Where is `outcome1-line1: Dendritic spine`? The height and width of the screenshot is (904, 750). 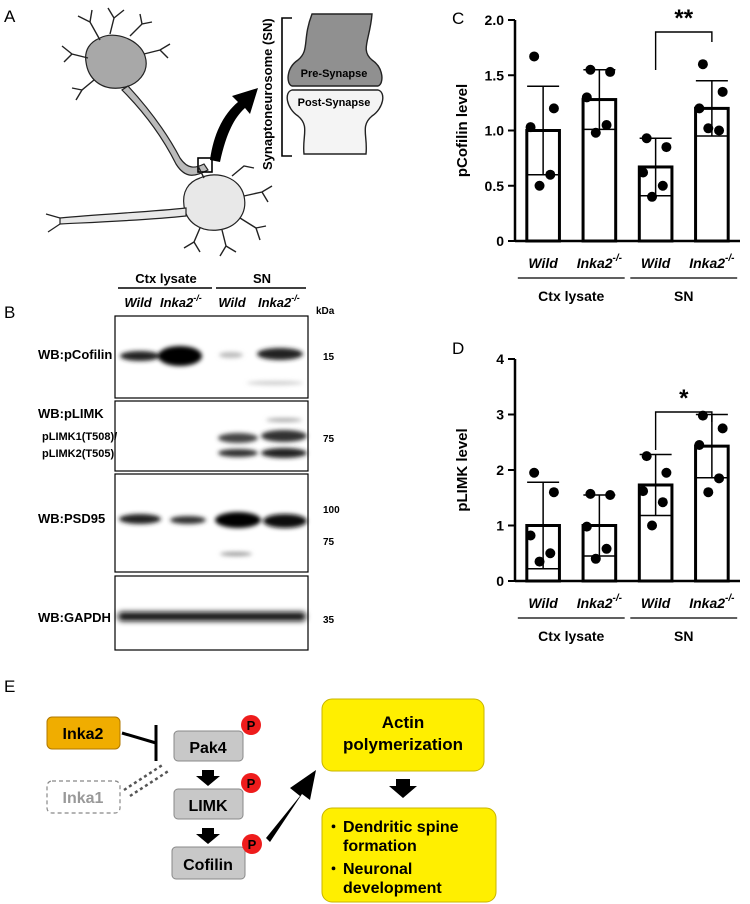
outcome1-line1: Dendritic spine is located at coordinates (401, 827).